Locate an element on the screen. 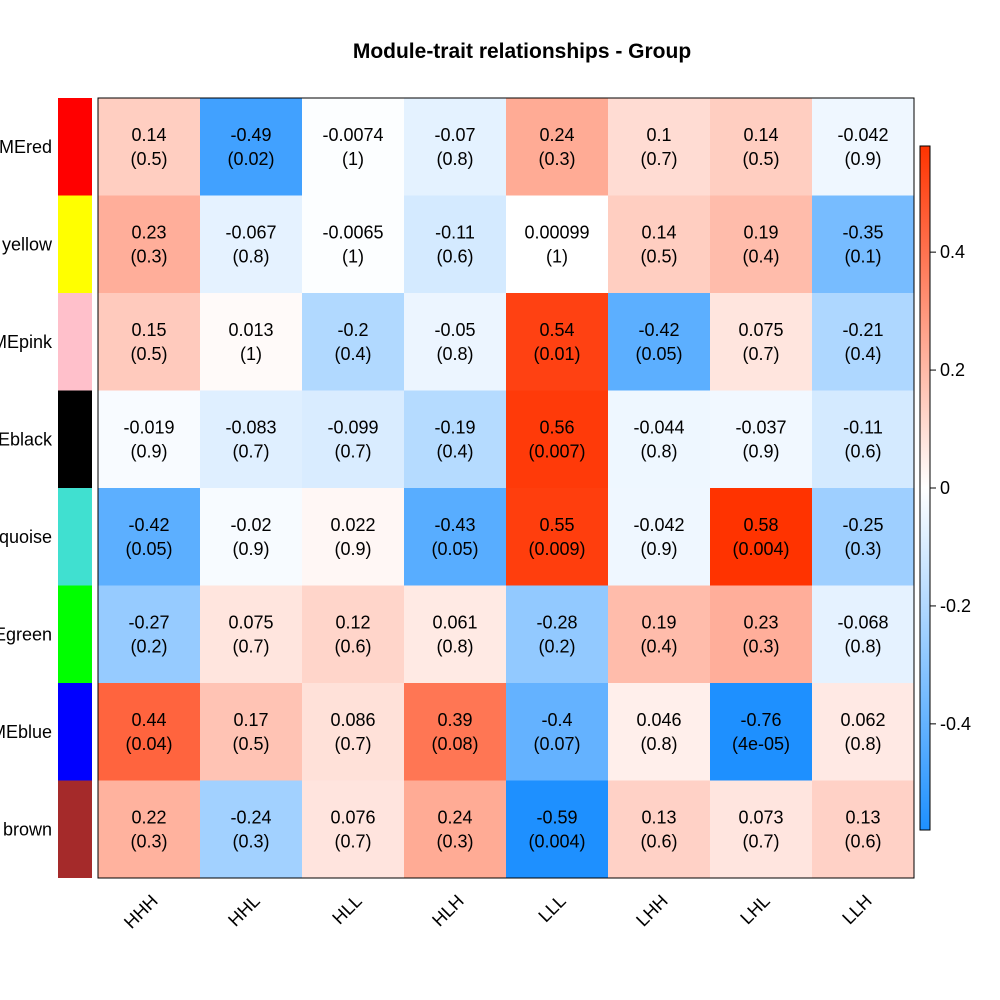  colorbar-ticks: 0.4 0.2 0 -0.2 -0.4 is located at coordinates (950, 488).